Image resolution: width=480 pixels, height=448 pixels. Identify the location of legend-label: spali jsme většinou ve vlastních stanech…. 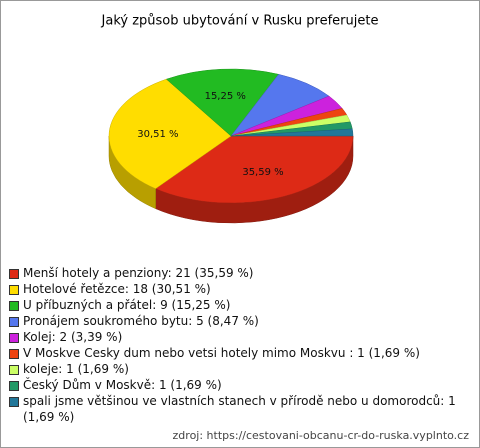
(239, 409).